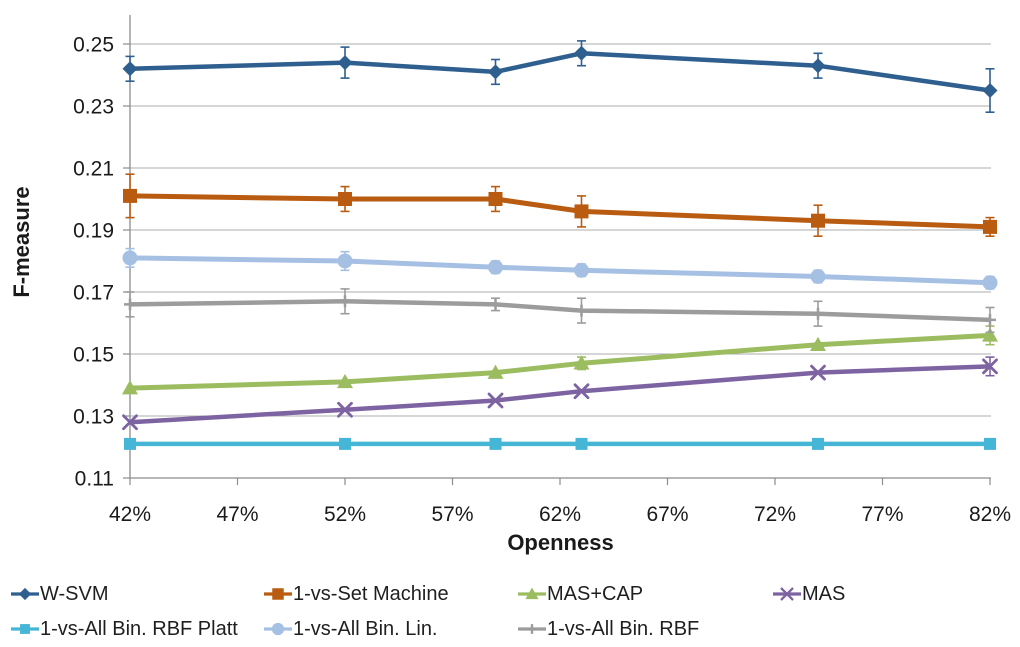 The height and width of the screenshot is (647, 1020). What do you see at coordinates (345, 514) in the screenshot?
I see `svg-text: 52%` at bounding box center [345, 514].